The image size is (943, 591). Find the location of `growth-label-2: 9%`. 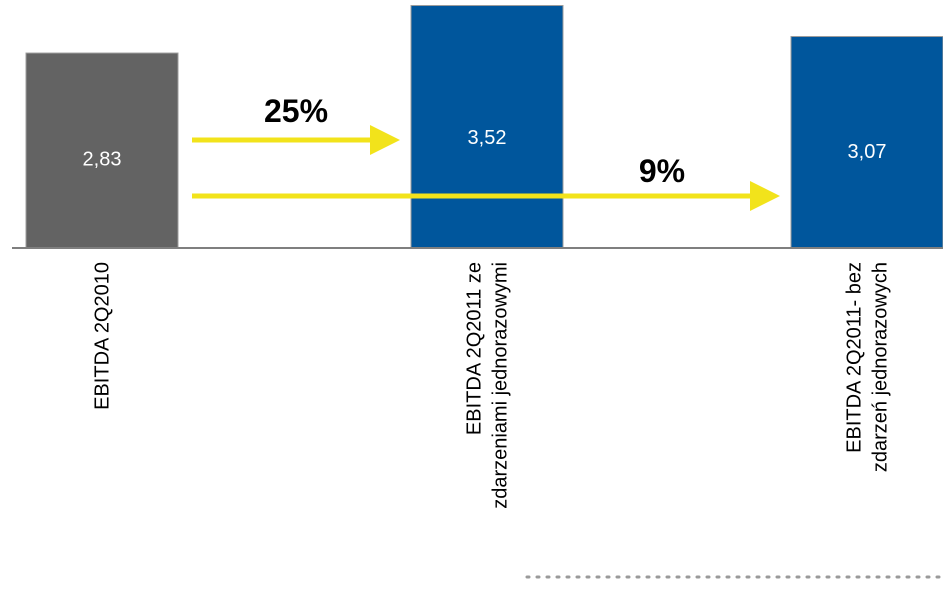

growth-label-2: 9% is located at coordinates (662, 171).